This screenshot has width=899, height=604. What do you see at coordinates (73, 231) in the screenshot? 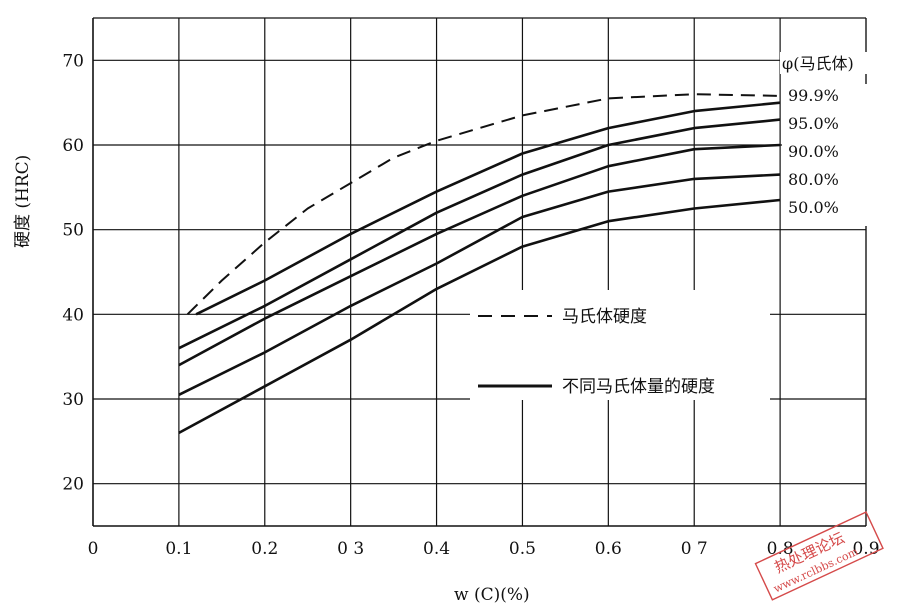
I see `y-tick-label: 50` at bounding box center [73, 231].